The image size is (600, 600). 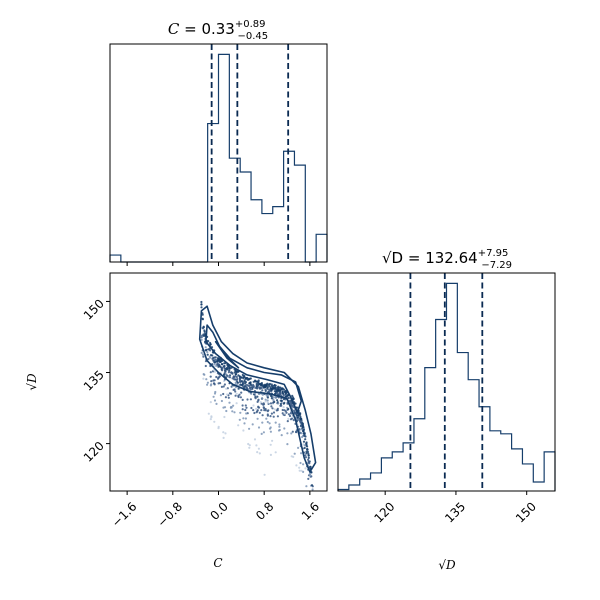 What do you see at coordinates (218, 158) in the screenshot?
I see `histogram-c-step-line` at bounding box center [218, 158].